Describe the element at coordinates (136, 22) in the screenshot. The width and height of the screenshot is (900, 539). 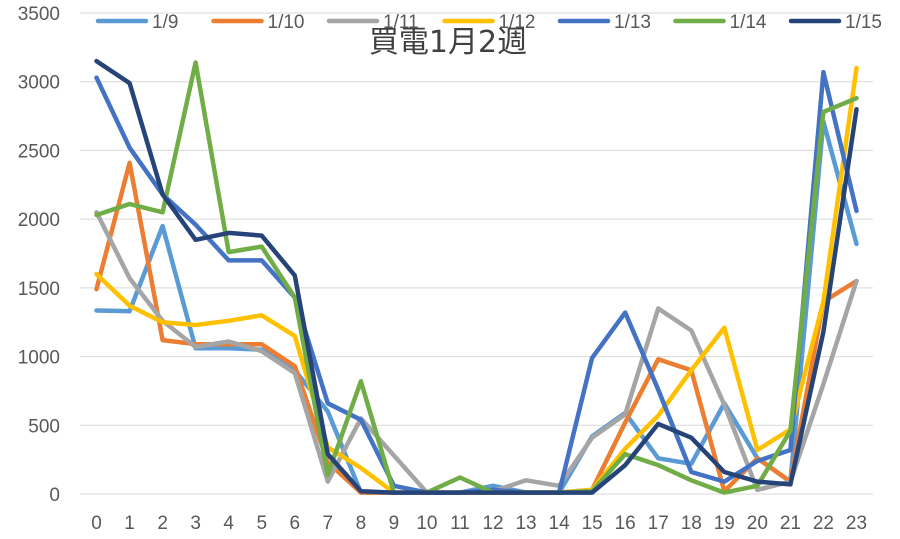
I see `legend-item: 1/9` at that location.